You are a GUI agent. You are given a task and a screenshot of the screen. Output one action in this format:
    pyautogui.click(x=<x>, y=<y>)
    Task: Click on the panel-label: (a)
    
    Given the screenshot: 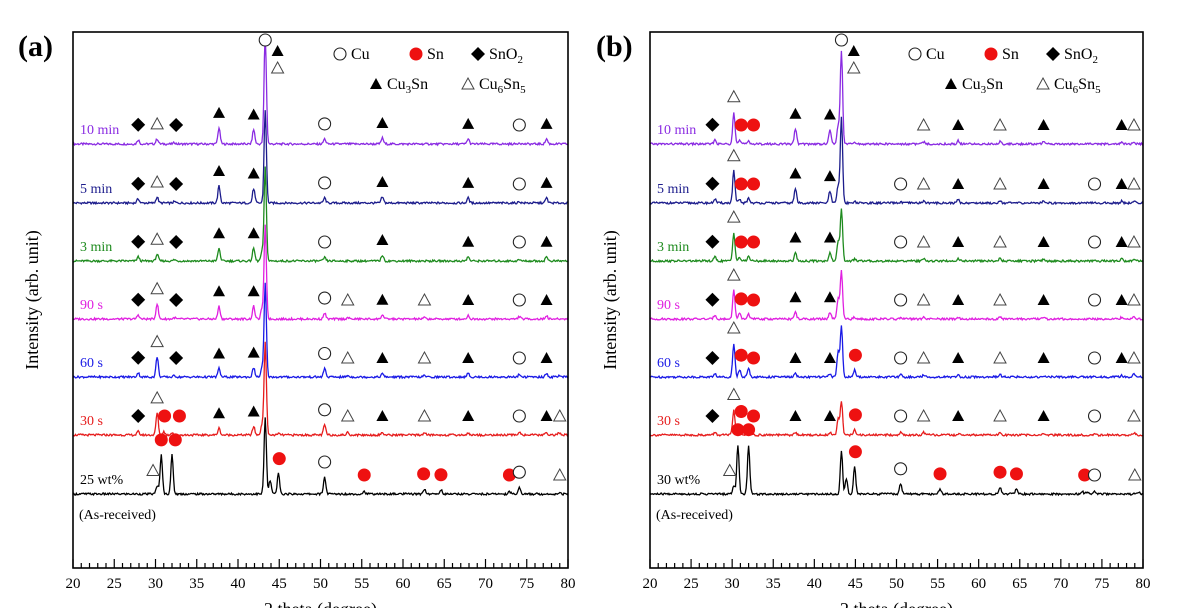 What is the action you would take?
    pyautogui.click(x=35, y=46)
    